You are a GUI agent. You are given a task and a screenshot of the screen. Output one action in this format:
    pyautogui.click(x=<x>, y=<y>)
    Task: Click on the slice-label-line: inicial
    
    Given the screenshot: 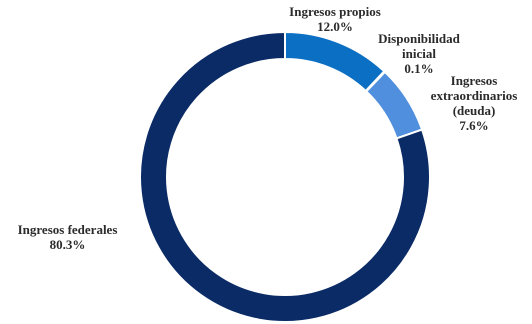 What is the action you would take?
    pyautogui.click(x=419, y=53)
    